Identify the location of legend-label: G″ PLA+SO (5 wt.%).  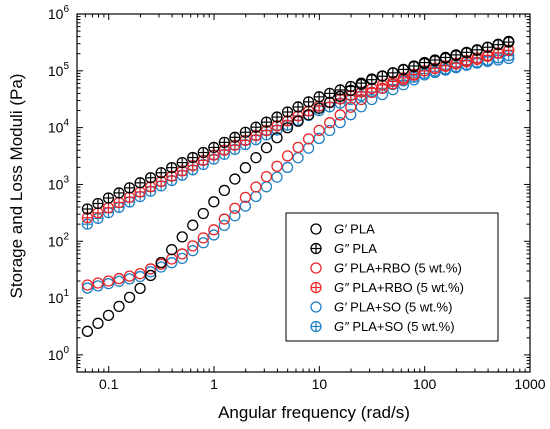
(394, 326).